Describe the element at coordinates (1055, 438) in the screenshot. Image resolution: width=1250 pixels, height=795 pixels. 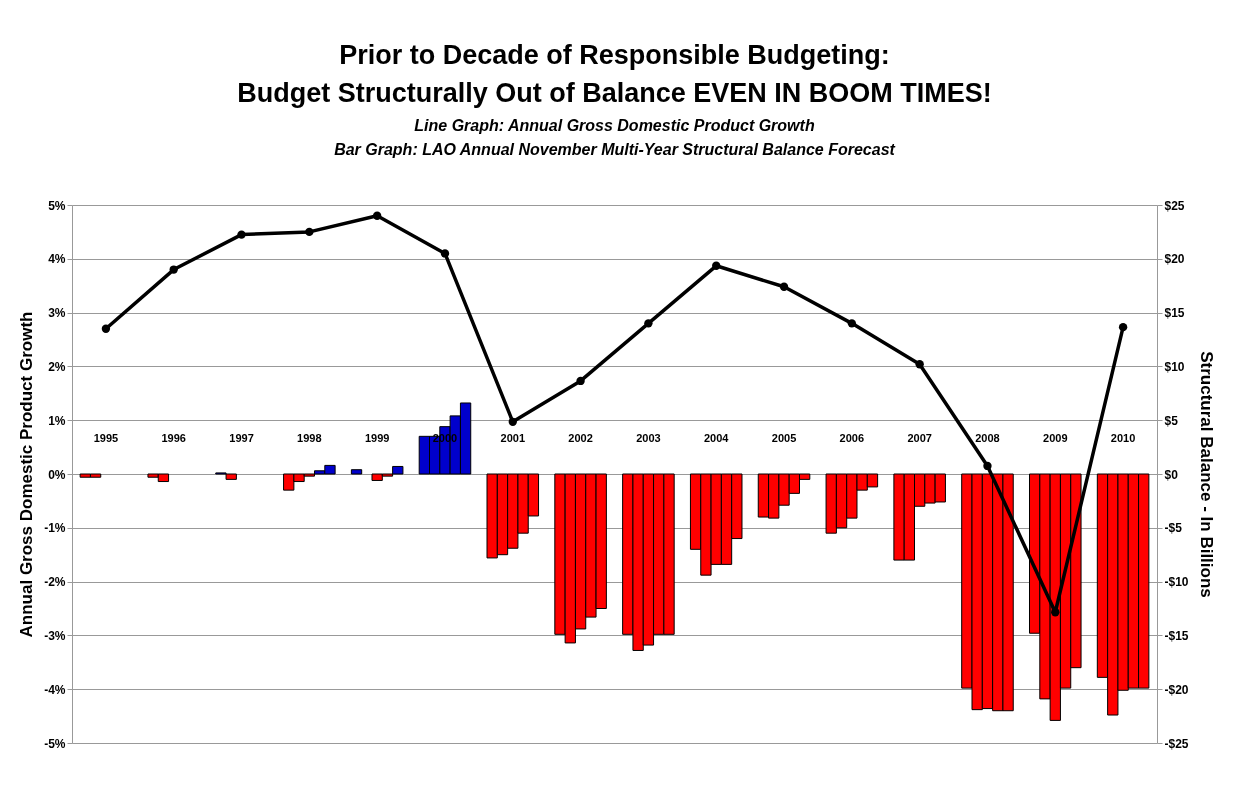
I see `x-tick-label: 2009` at that location.